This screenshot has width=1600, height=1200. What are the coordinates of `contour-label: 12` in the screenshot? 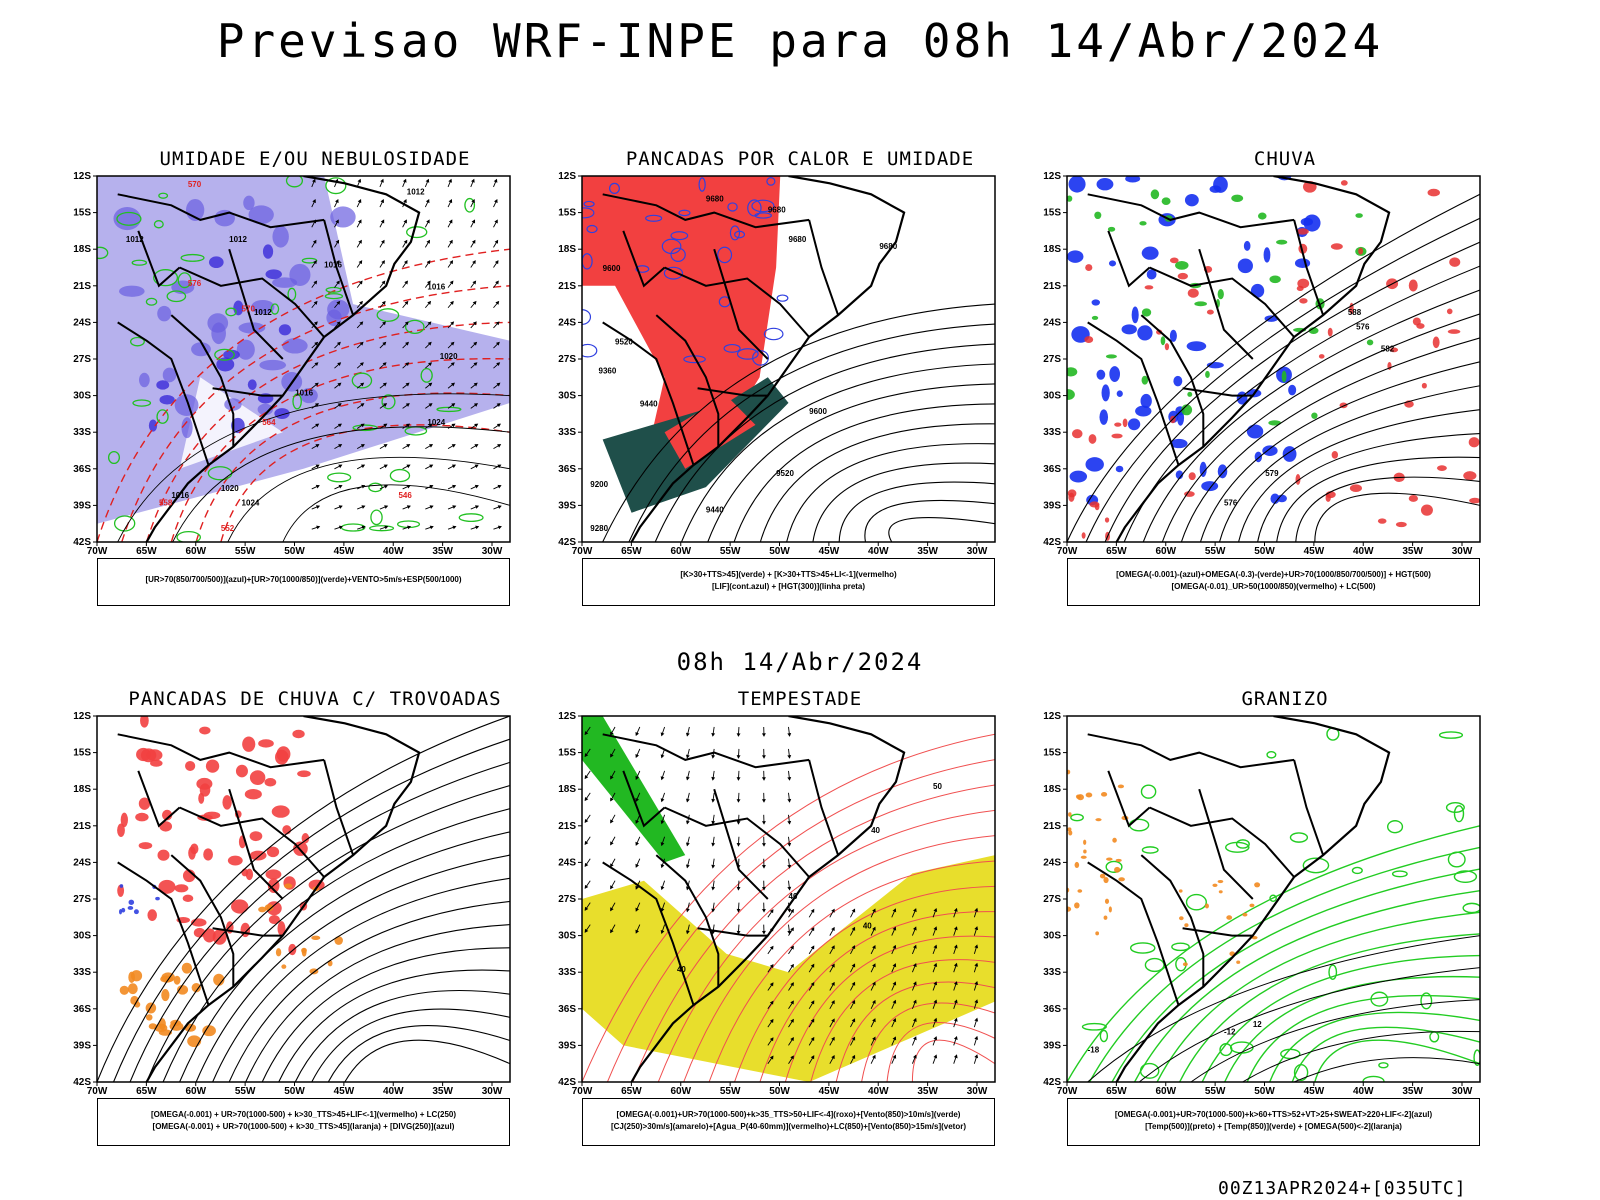 It's located at (1257, 1024).